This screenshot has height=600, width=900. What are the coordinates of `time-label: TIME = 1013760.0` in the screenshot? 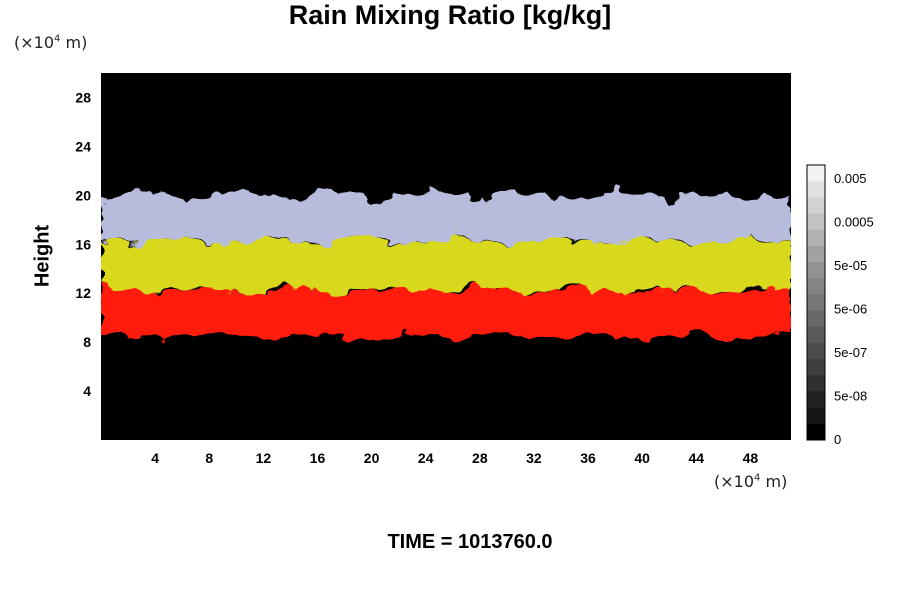 It's located at (470, 542).